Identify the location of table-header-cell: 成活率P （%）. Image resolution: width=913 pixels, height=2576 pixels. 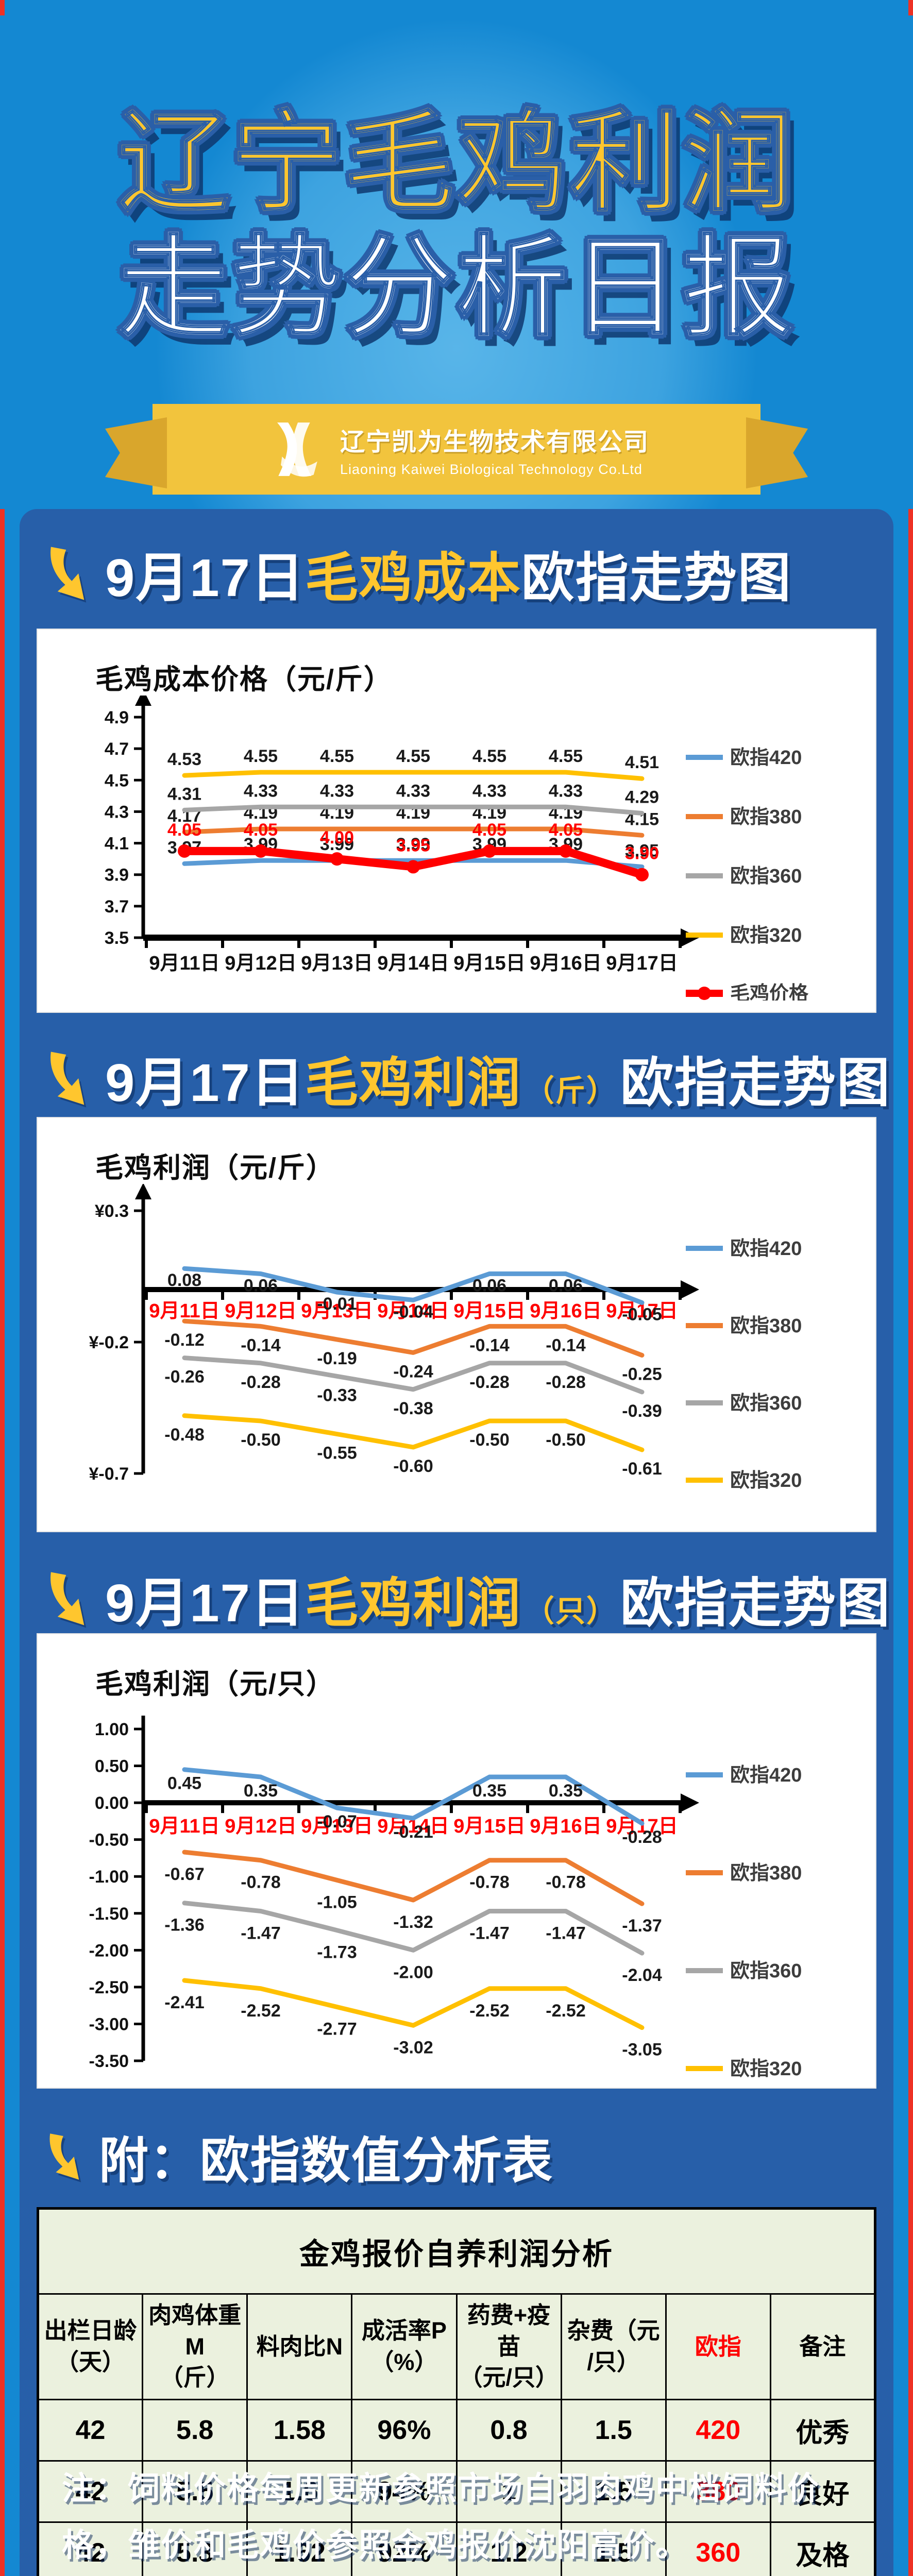
(404, 2347).